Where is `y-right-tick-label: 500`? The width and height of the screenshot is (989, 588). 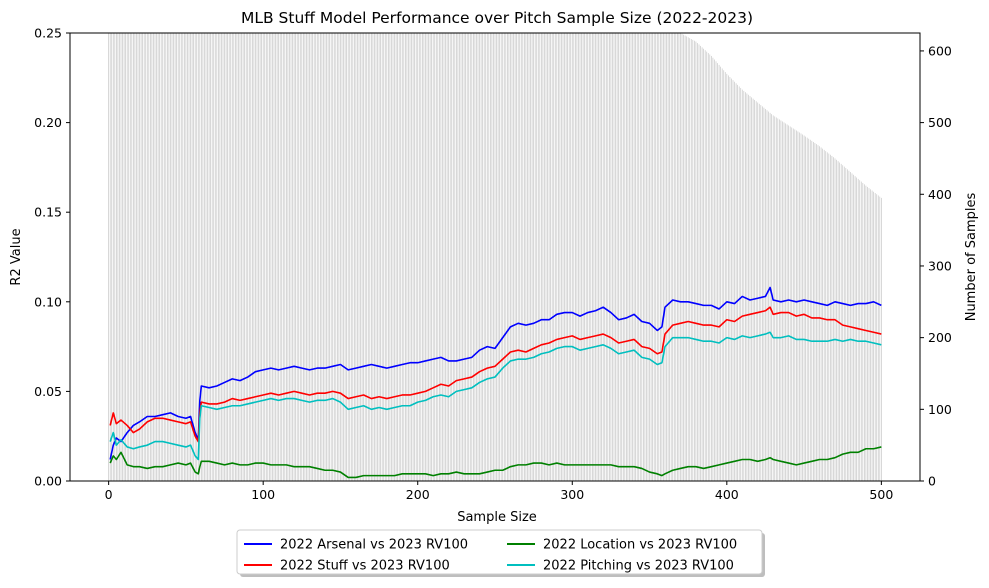 y-right-tick-label: 500 is located at coordinates (940, 122).